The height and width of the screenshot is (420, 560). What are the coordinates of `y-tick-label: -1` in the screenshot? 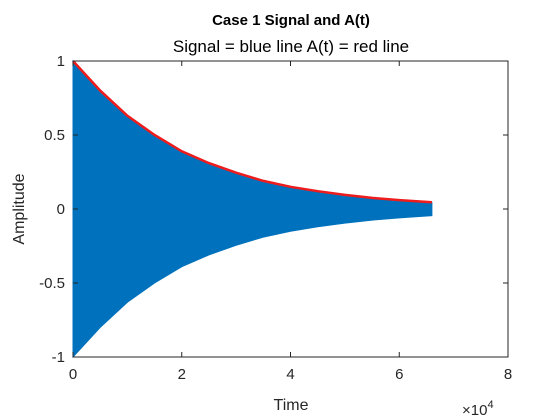 It's located at (58, 357).